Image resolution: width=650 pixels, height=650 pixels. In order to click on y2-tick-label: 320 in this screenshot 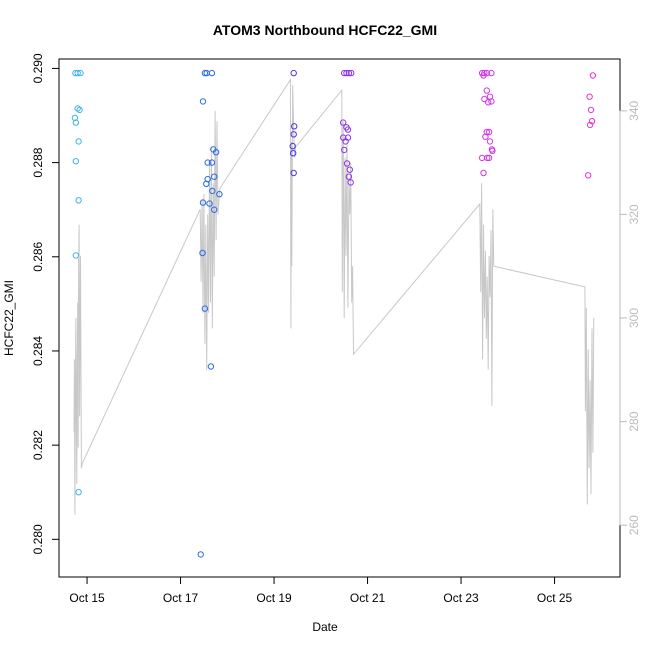, I will do `click(634, 214)`.